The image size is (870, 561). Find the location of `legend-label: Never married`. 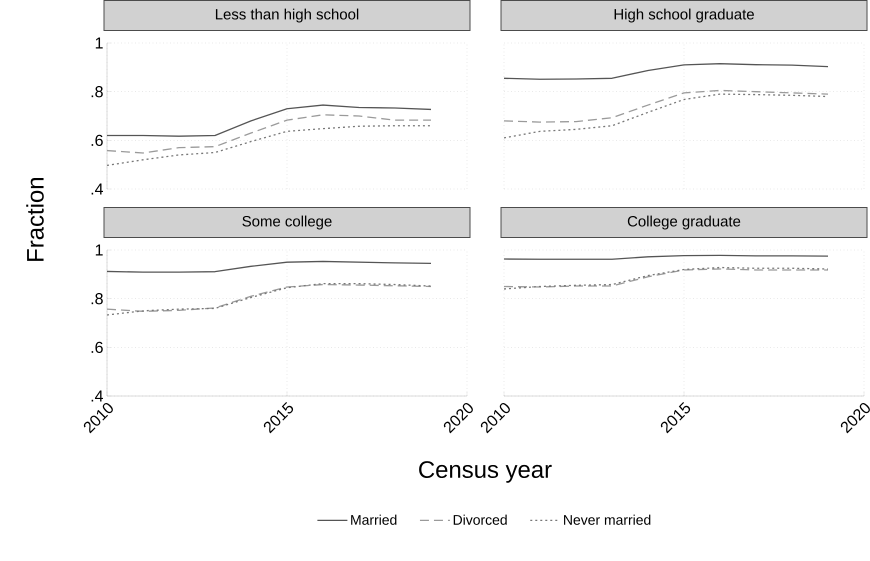

legend-label: Never married is located at coordinates (607, 519).